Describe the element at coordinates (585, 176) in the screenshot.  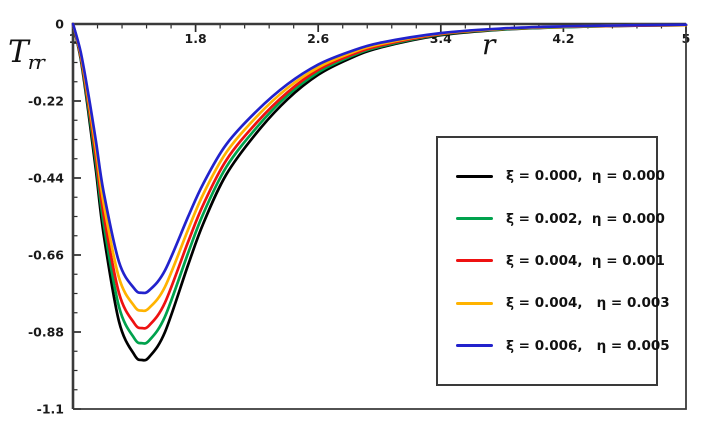
I see `legend-label: ξ = 0.000, η = 0.000` at that location.